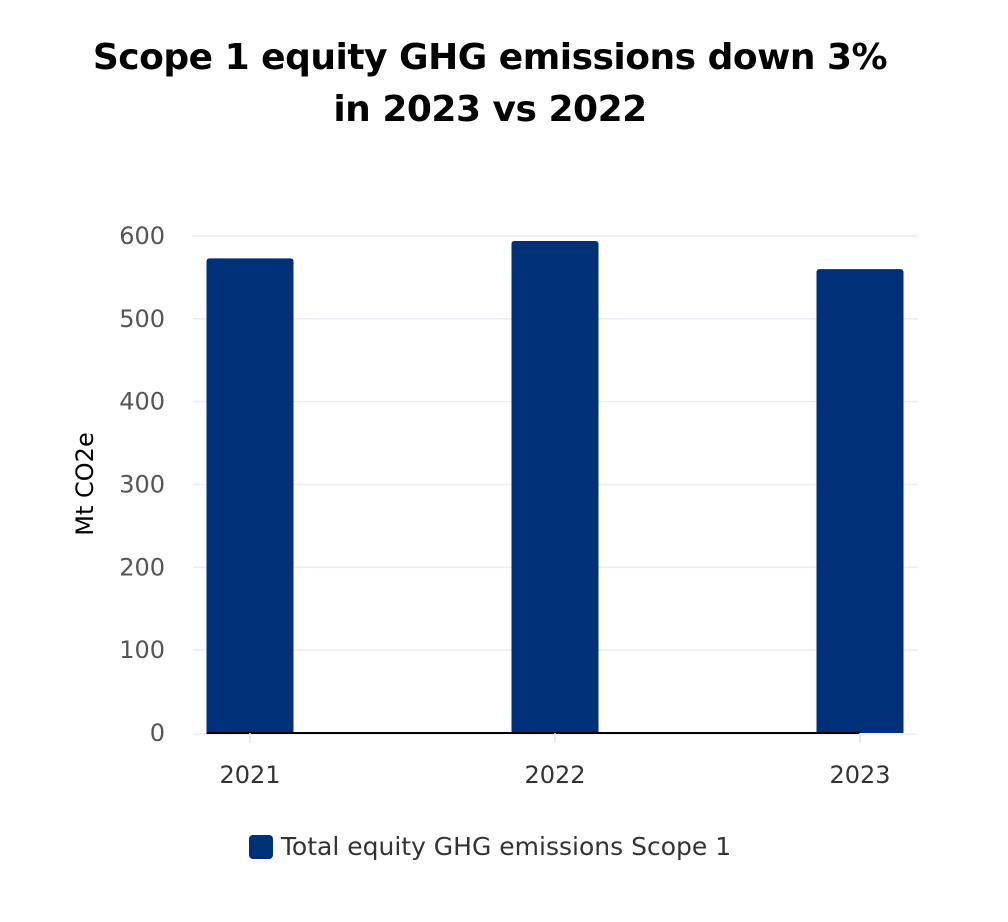  I want to click on legend: Total equity GHG emissions Scope 1, so click(490, 846).